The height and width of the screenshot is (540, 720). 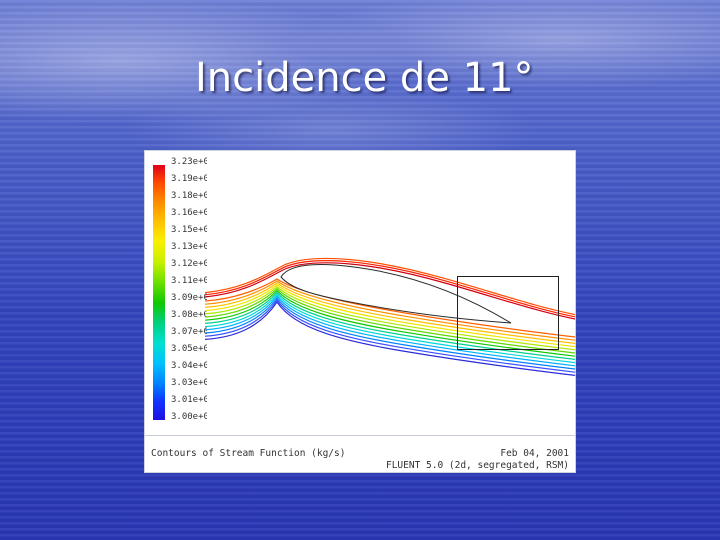 I want to click on airfoil-outline, so click(x=396, y=294).